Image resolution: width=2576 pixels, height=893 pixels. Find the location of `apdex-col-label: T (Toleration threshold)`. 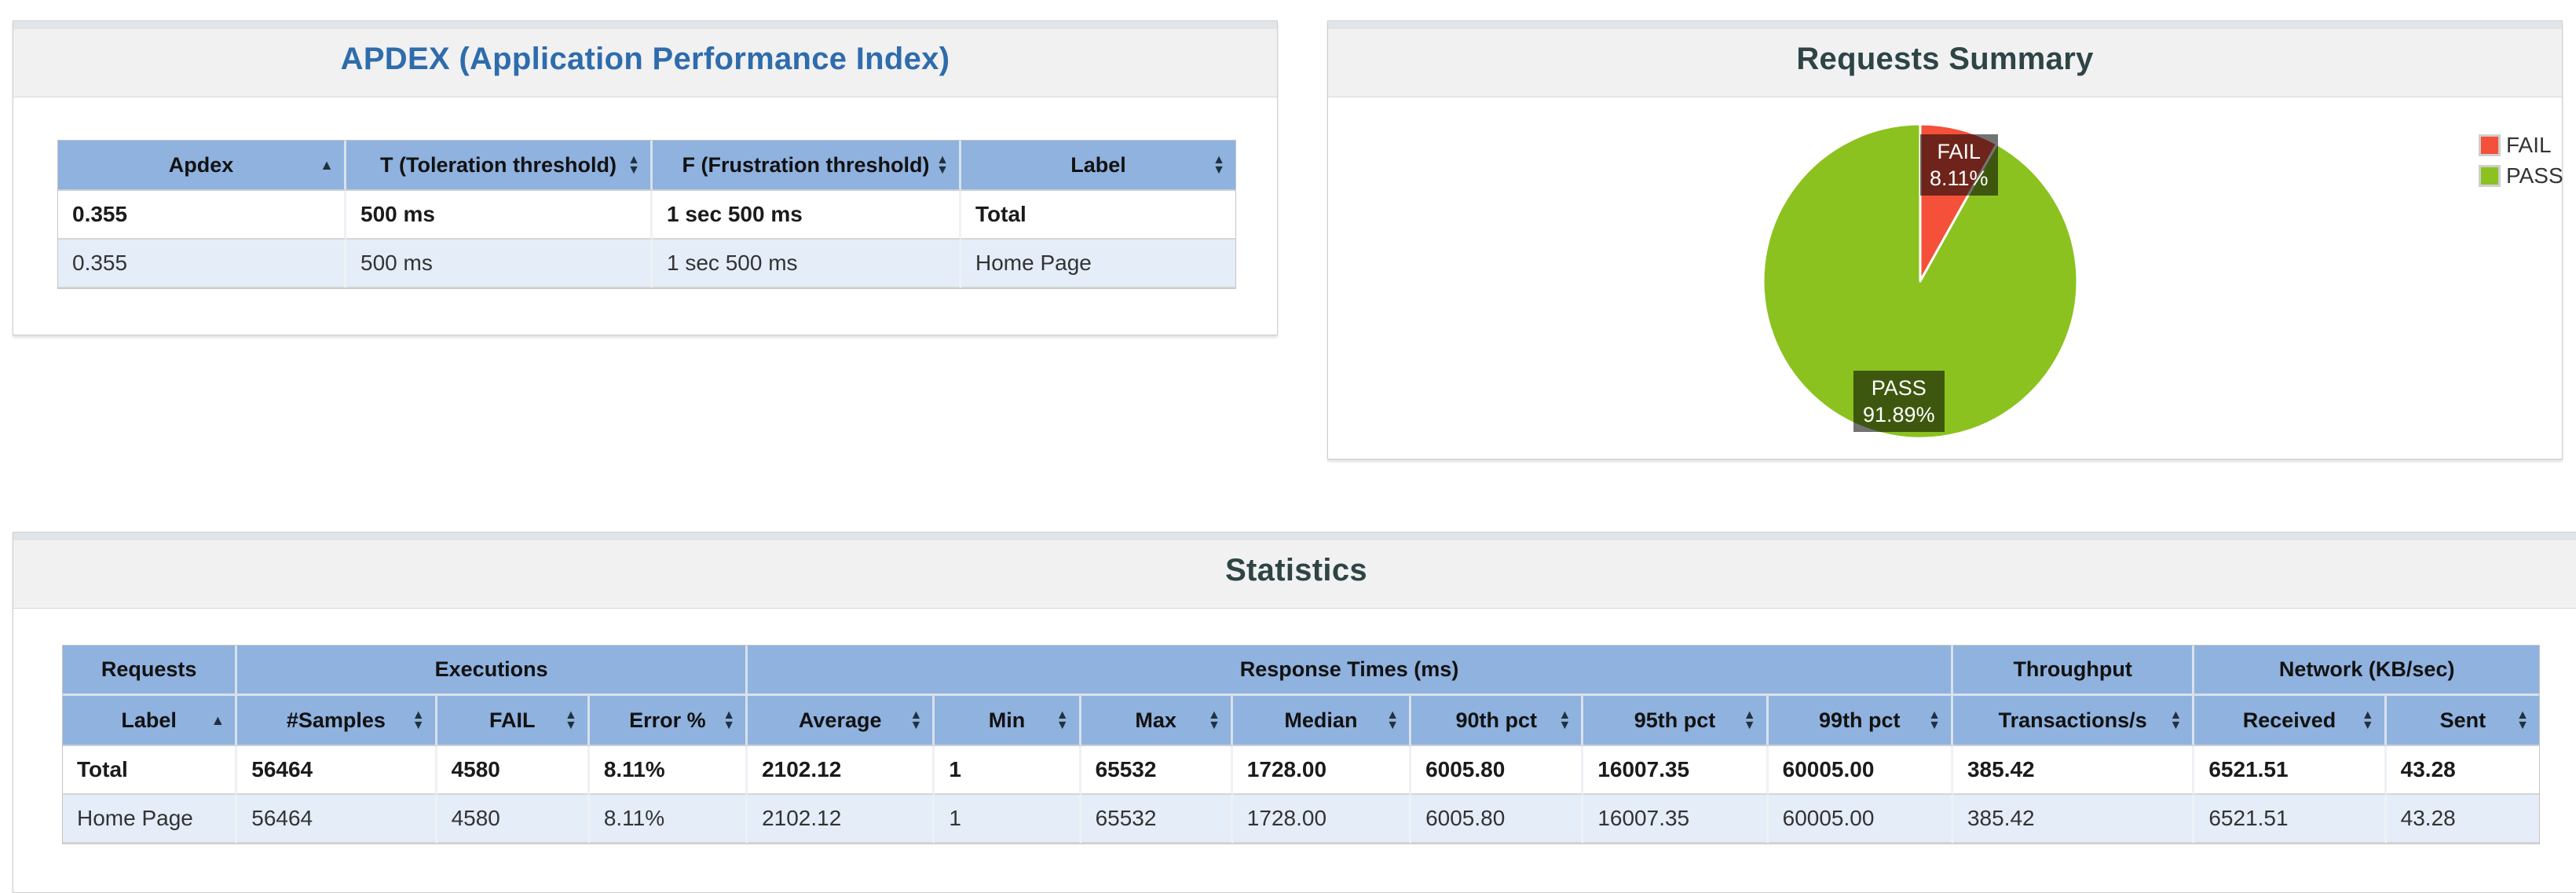

apdex-col-label: T (Toleration threshold) is located at coordinates (499, 164).